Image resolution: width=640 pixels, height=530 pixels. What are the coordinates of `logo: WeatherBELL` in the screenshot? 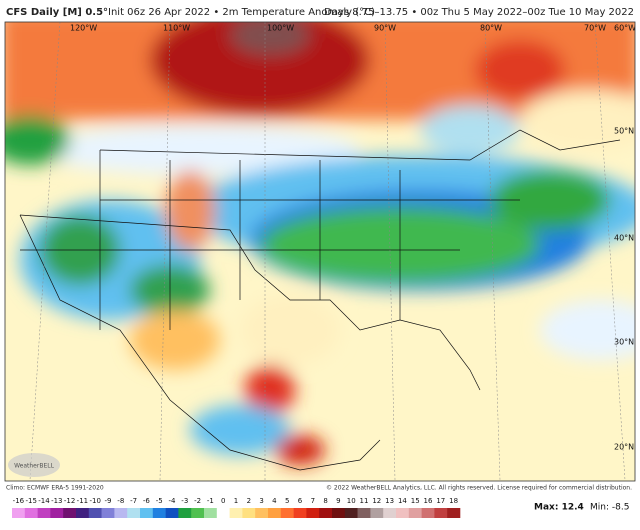 It's located at (34, 466).